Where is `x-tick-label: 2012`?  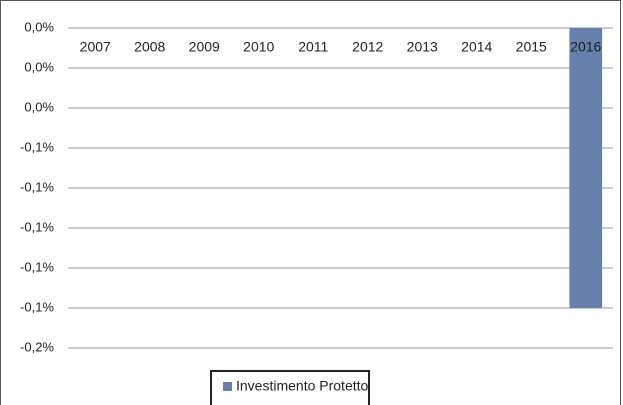 x-tick-label: 2012 is located at coordinates (367, 47).